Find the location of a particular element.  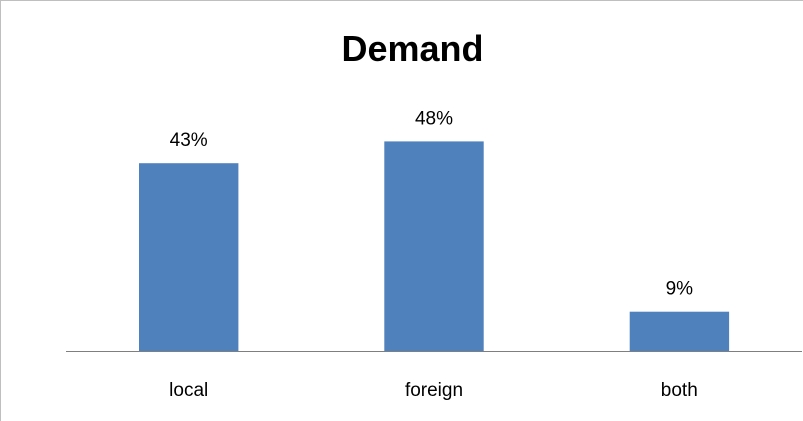

chart-title: Demand is located at coordinates (412, 48).